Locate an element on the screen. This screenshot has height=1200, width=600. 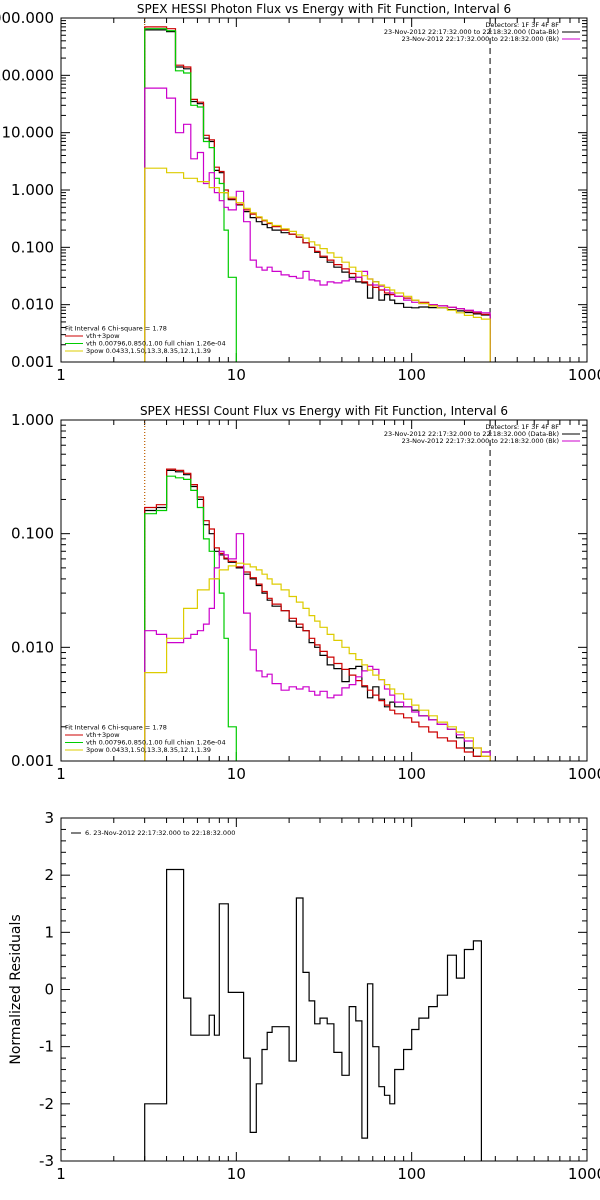
y-tick-label: -3 is located at coordinates (46, 1161).